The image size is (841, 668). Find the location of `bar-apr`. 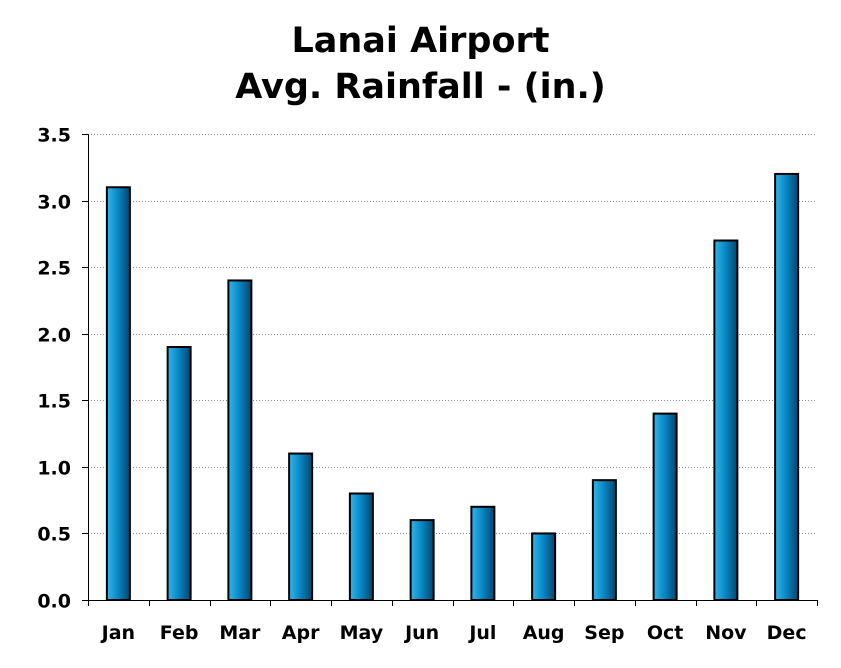

bar-apr is located at coordinates (301, 526).